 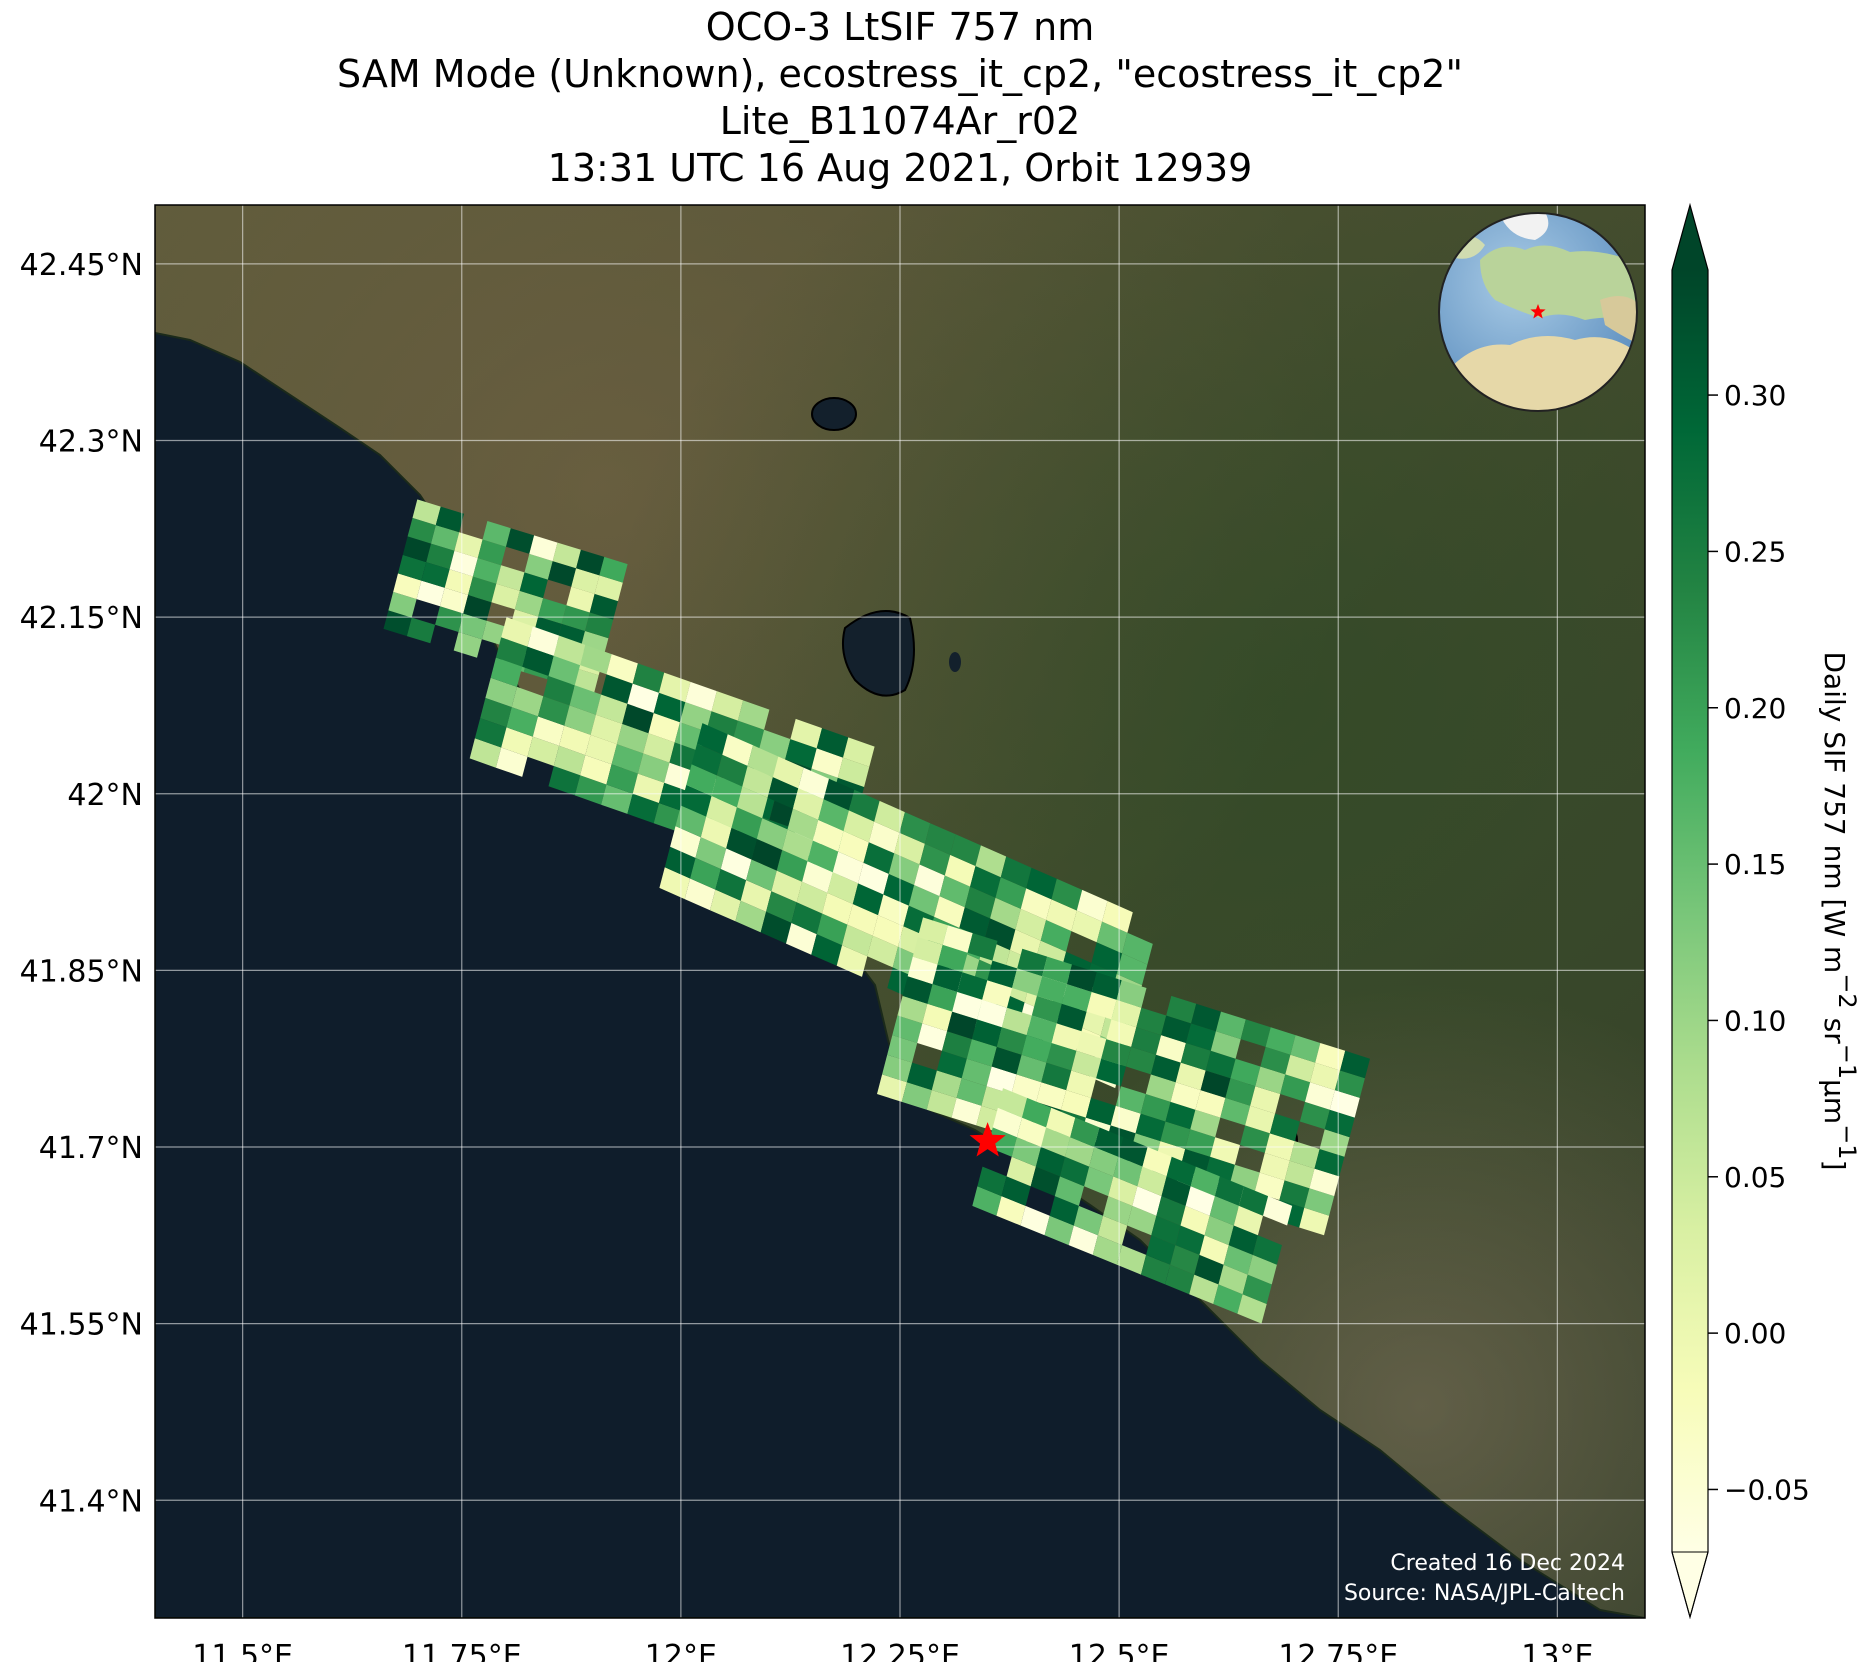 What do you see at coordinates (1119, 1650) in the screenshot?
I see `lon-tick-label: 12.5°E` at bounding box center [1119, 1650].